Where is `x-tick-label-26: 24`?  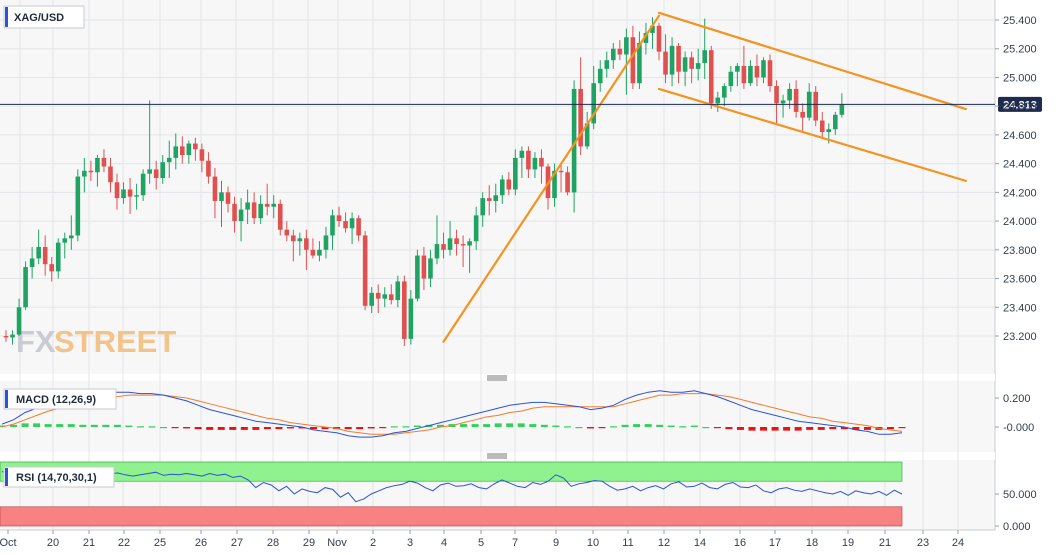
x-tick-label-26: 24 is located at coordinates (958, 543).